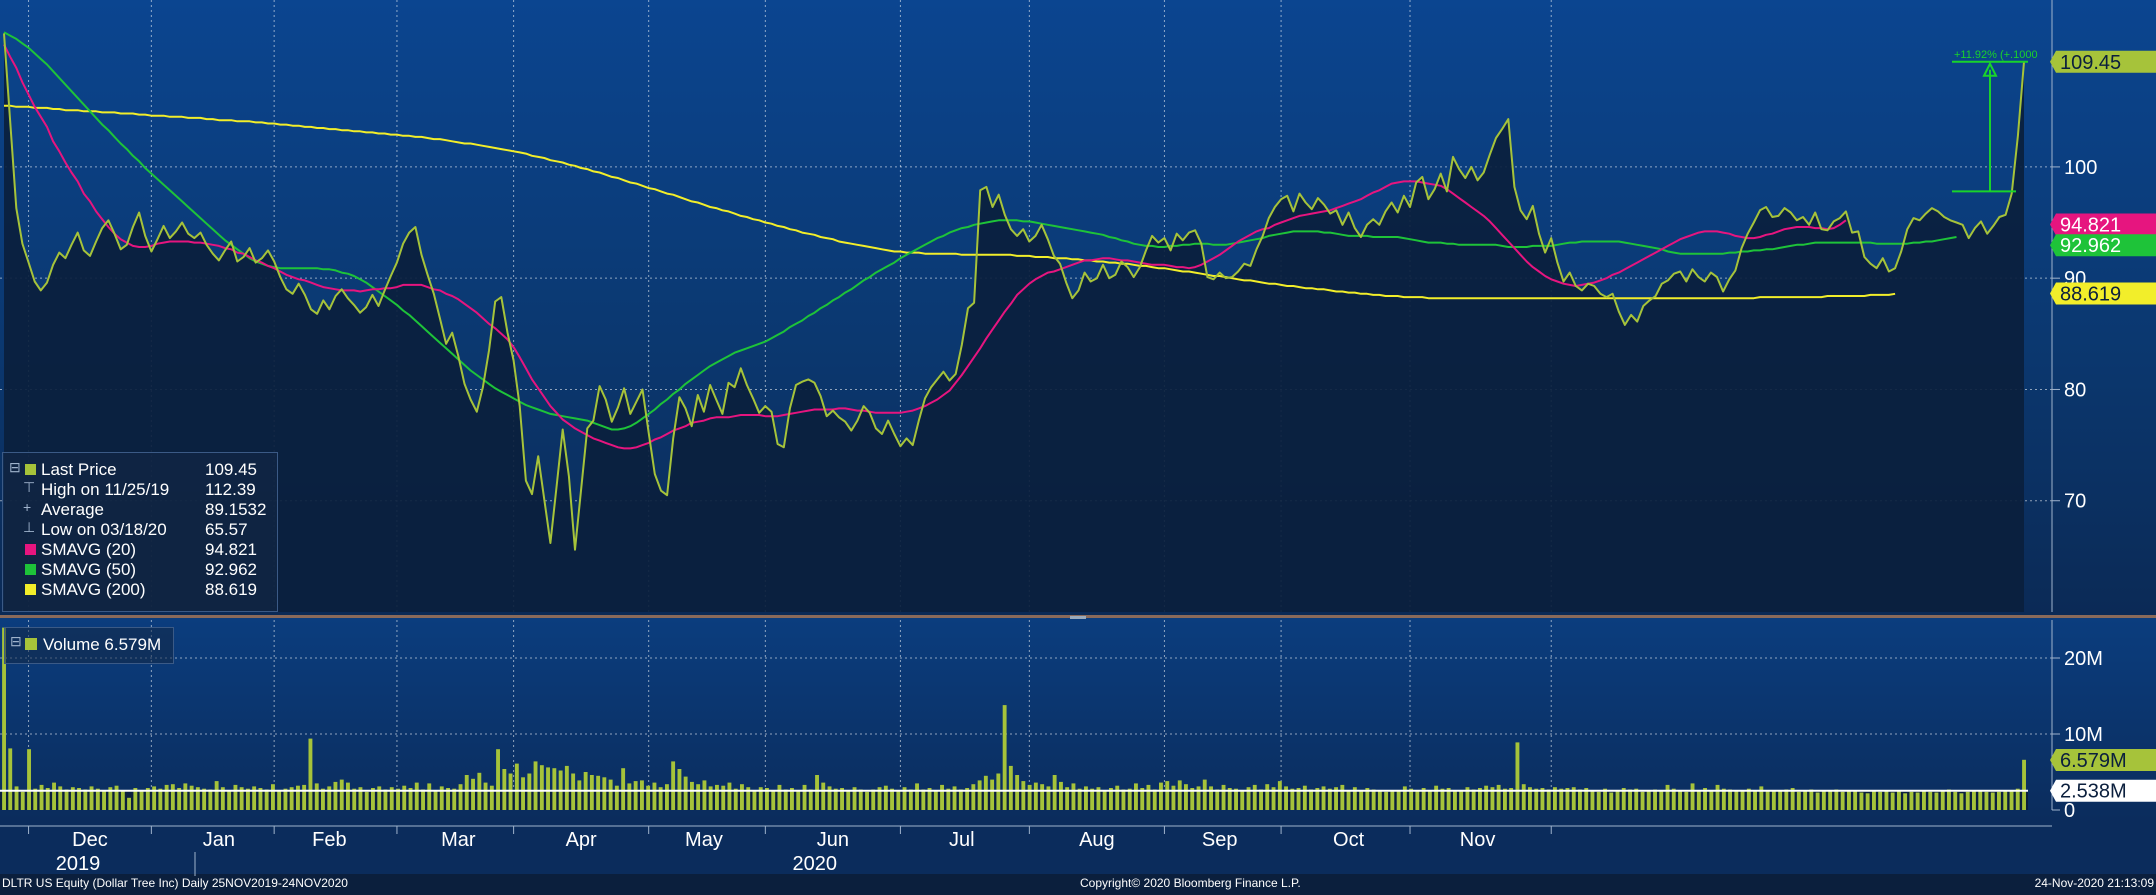  What do you see at coordinates (105, 489) in the screenshot?
I see `legend-label: High on 11/25/19` at bounding box center [105, 489].